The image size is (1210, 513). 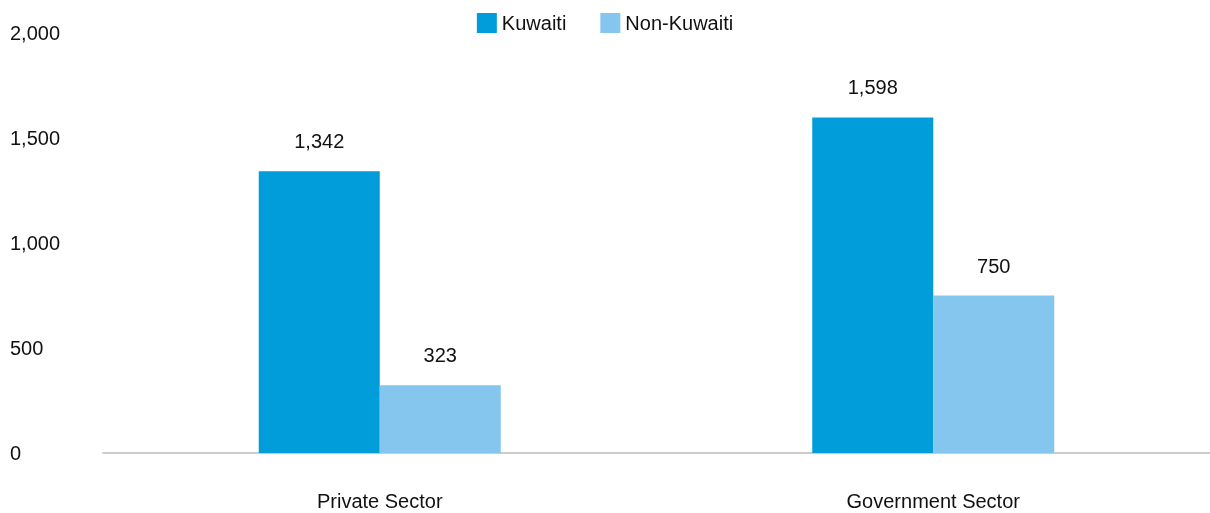 What do you see at coordinates (35, 33) in the screenshot?
I see `y-tick-label: 2,000` at bounding box center [35, 33].